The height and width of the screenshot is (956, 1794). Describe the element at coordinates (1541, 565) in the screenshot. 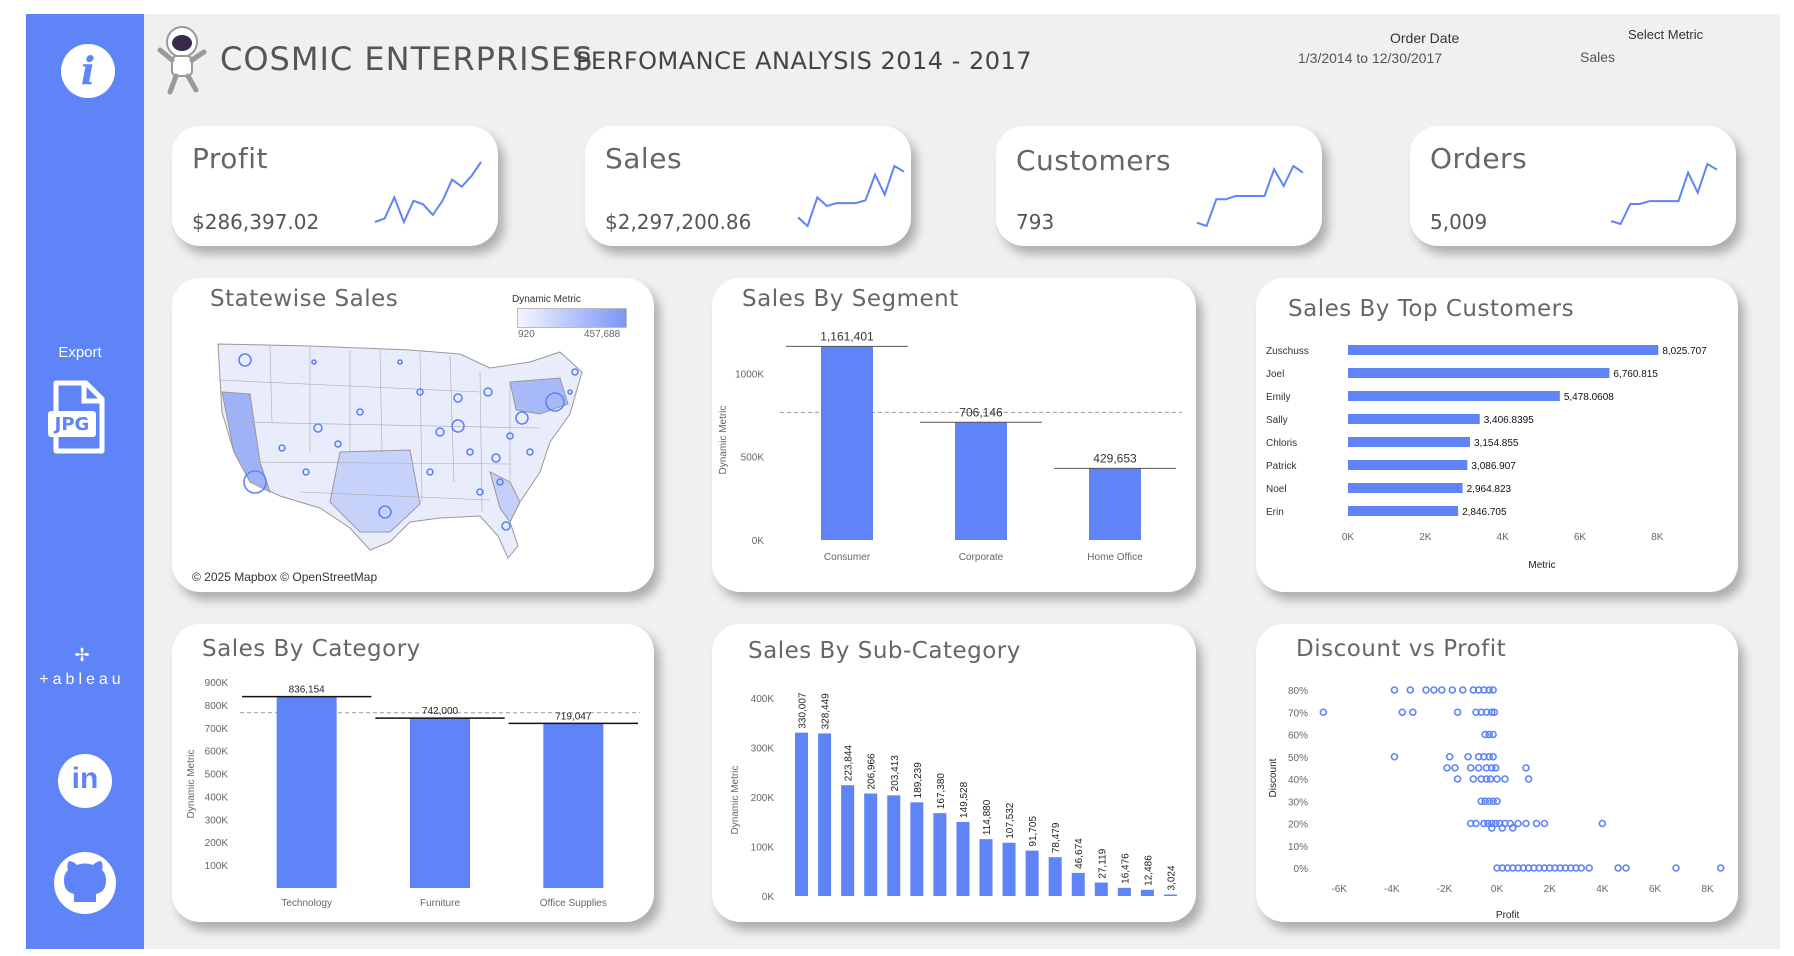

I see `x-axis-label: Metric` at that location.